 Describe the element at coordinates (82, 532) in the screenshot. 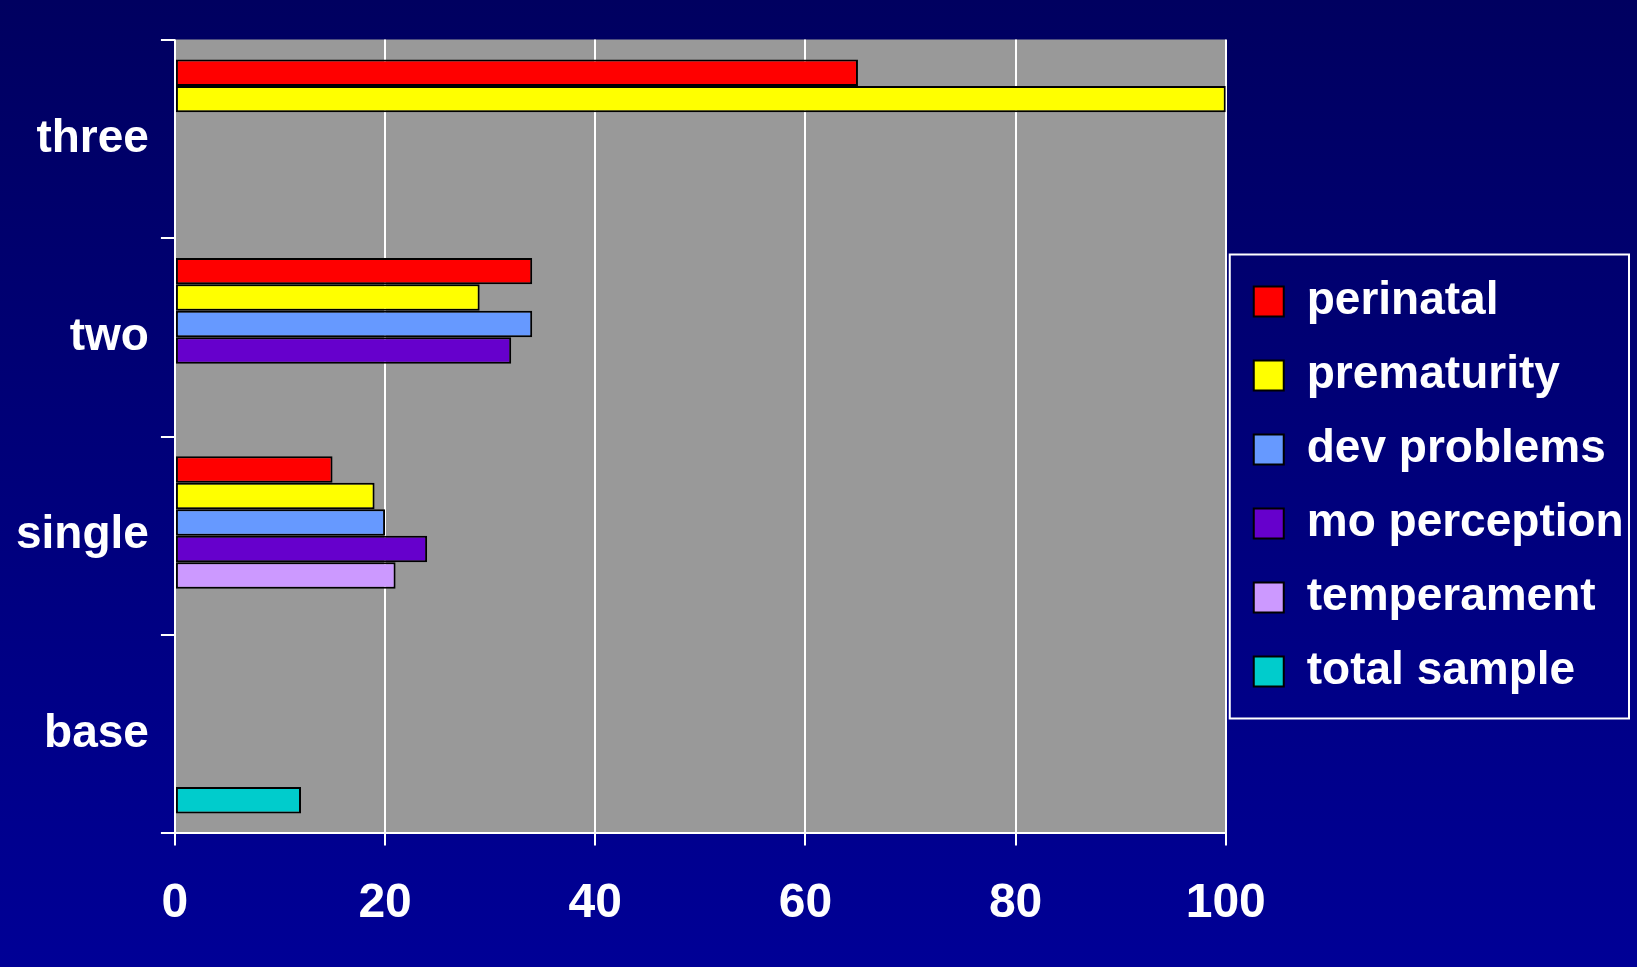

I see `y-tick-label: single` at that location.